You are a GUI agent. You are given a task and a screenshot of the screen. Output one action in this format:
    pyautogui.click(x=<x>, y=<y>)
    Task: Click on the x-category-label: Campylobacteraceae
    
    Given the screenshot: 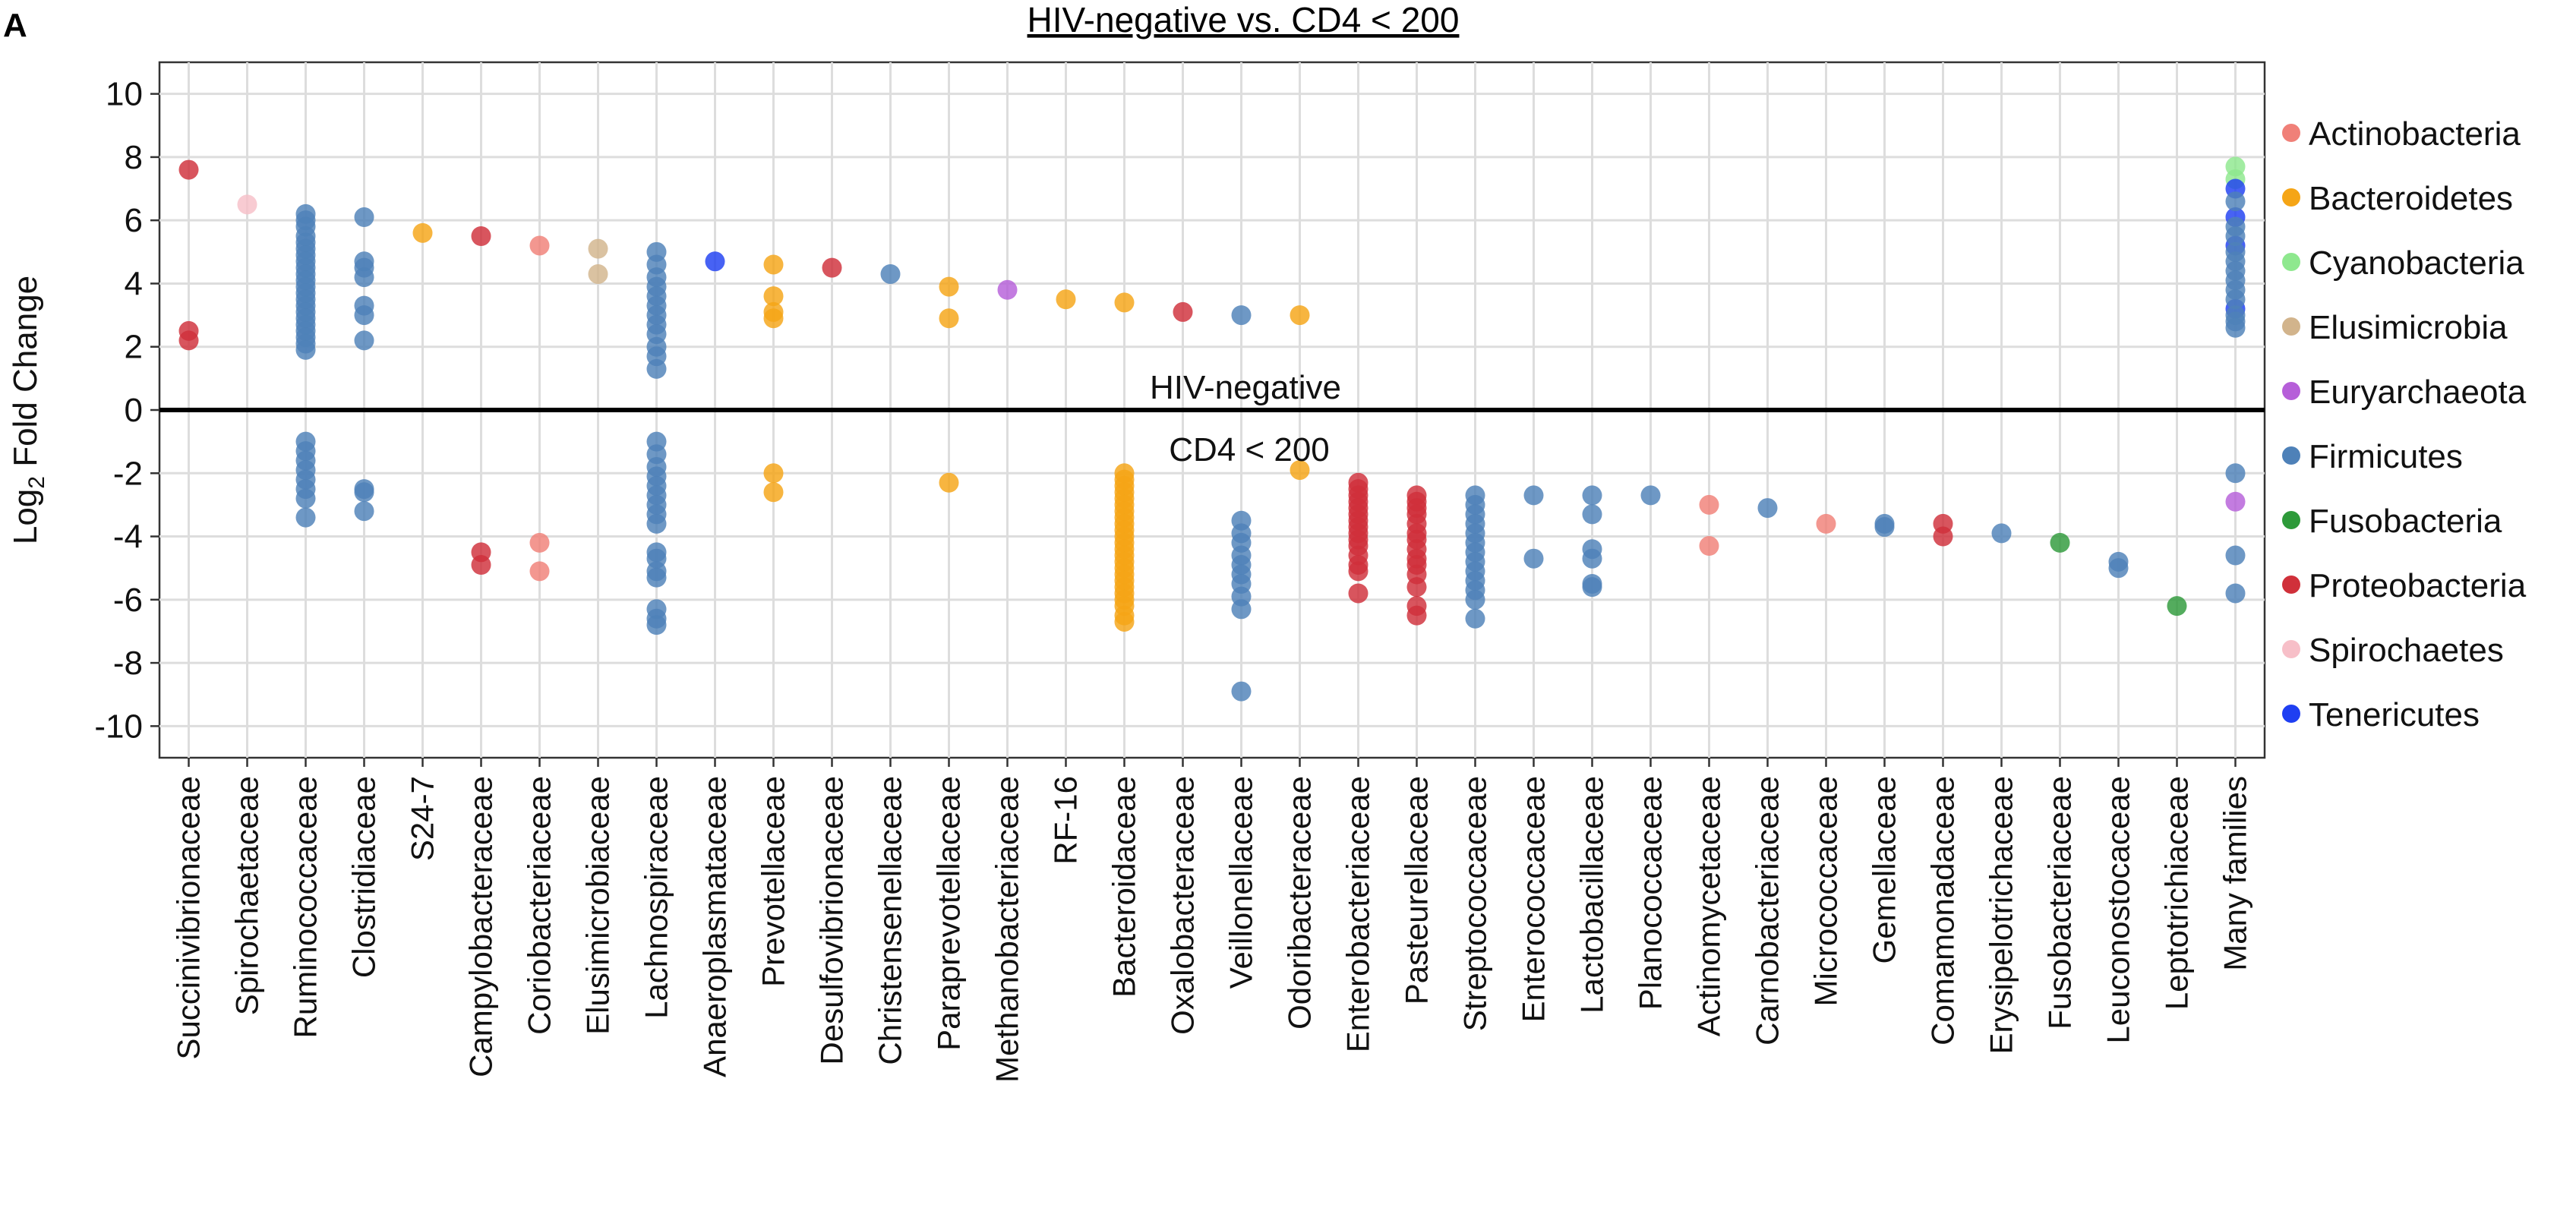 What is the action you would take?
    pyautogui.click(x=481, y=927)
    